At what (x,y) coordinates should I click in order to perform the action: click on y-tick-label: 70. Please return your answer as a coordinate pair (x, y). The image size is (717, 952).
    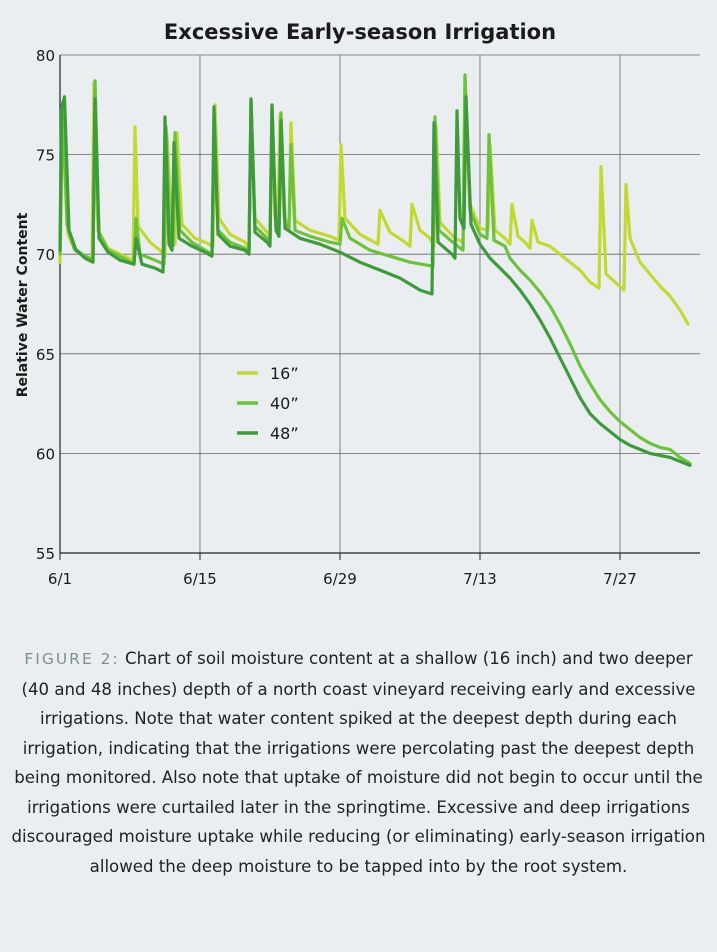
    Looking at the image, I should click on (45, 255).